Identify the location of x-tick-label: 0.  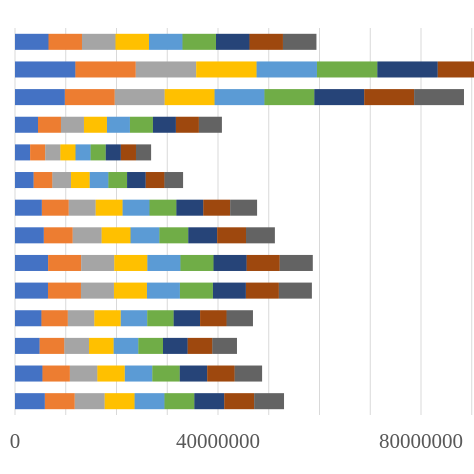
(15, 441).